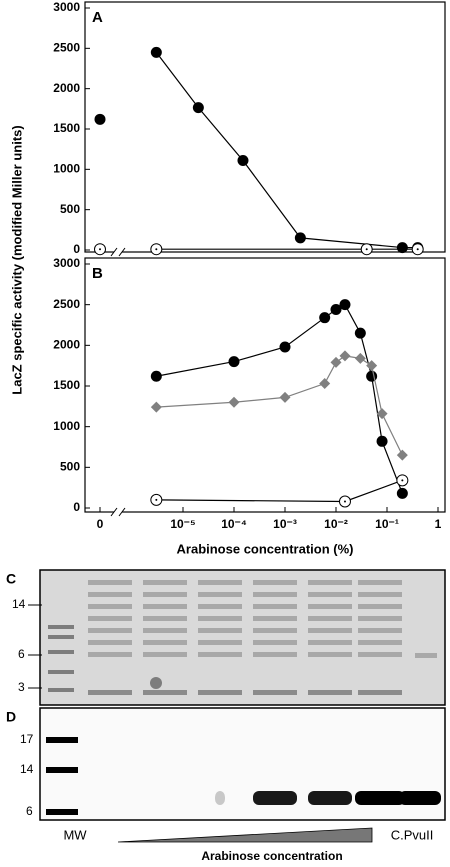  Describe the element at coordinates (75, 834) in the screenshot. I see `lane-label: MW` at that location.